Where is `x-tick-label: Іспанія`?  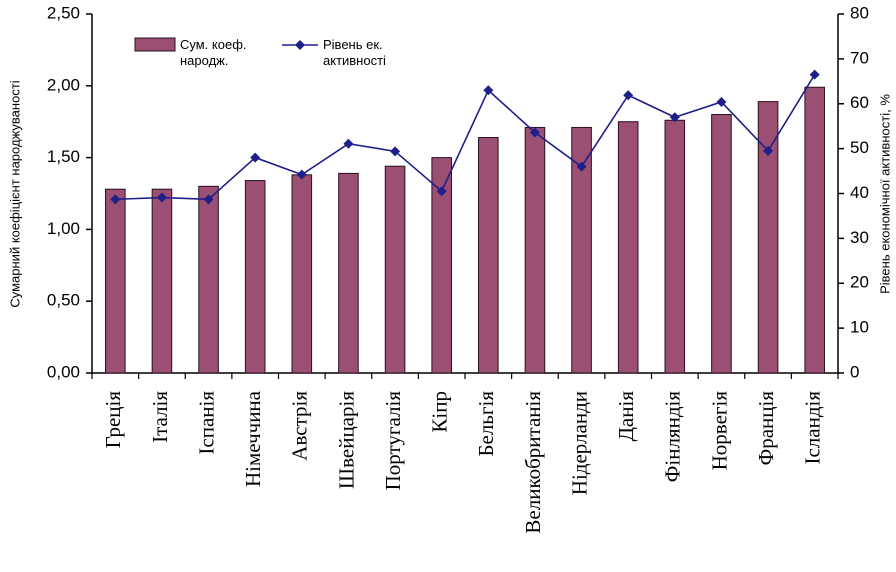 x-tick-label: Іспанія is located at coordinates (206, 423).